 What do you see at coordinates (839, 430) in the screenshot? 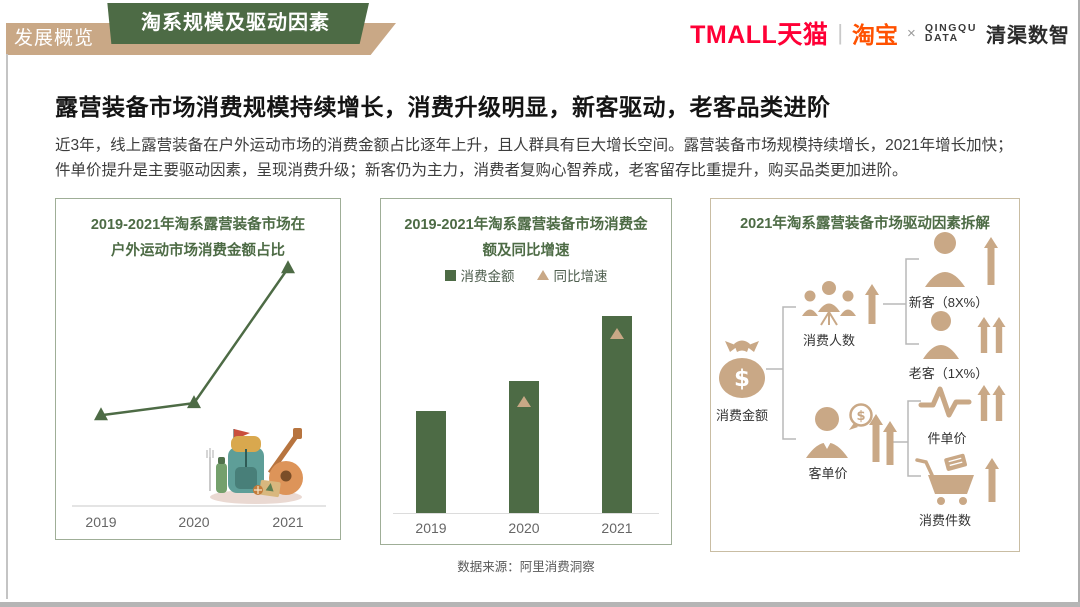
I see `customer-price-icon: $` at bounding box center [839, 430].